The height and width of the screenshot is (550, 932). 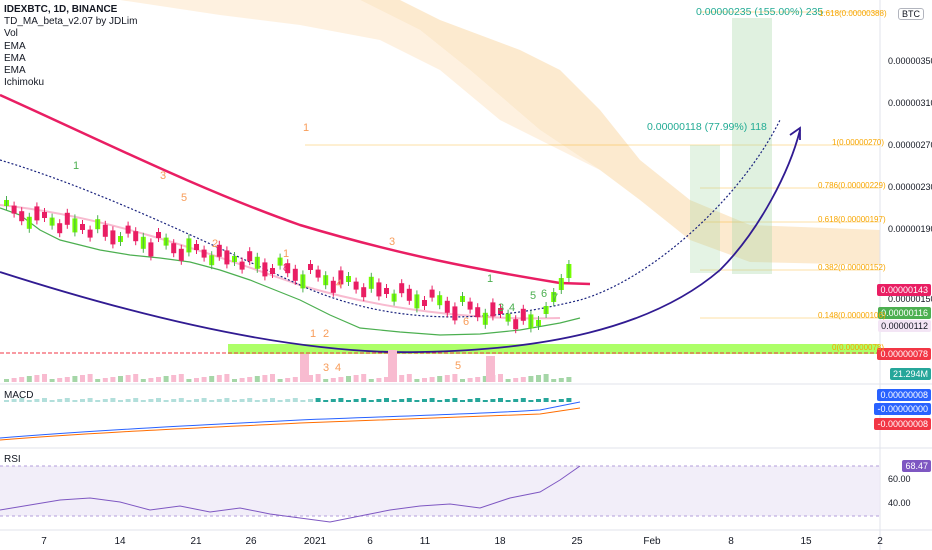 I want to click on price-axis-label: 0.00000310, so click(x=910, y=103).